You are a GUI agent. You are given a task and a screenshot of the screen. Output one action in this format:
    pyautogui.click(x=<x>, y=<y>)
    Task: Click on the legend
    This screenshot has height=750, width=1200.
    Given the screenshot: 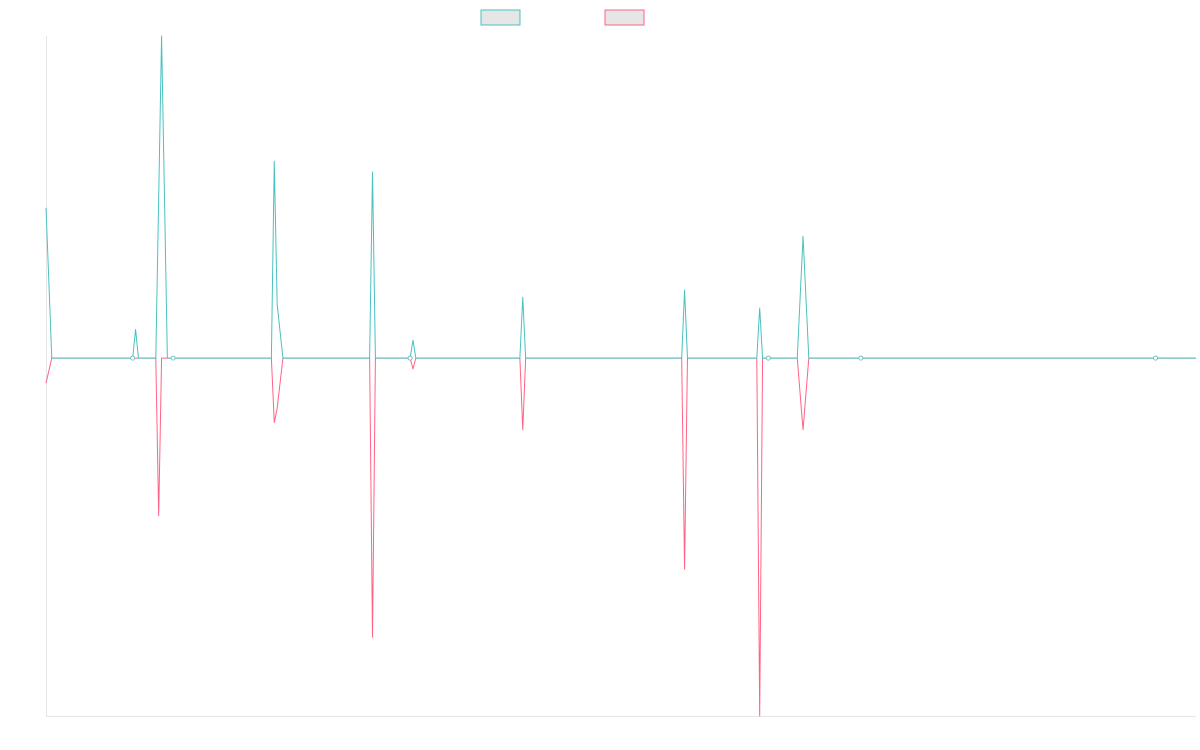 What is the action you would take?
    pyautogui.click(x=562, y=17)
    